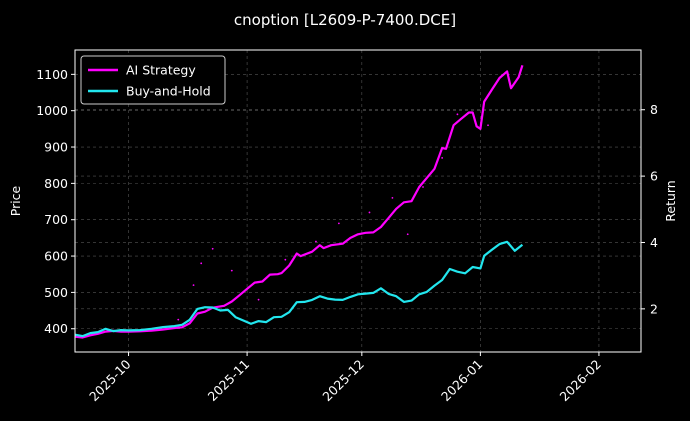 This screenshot has width=690, height=421. I want to click on legend: AI Strategy Buy-and-Hold, so click(153, 80).